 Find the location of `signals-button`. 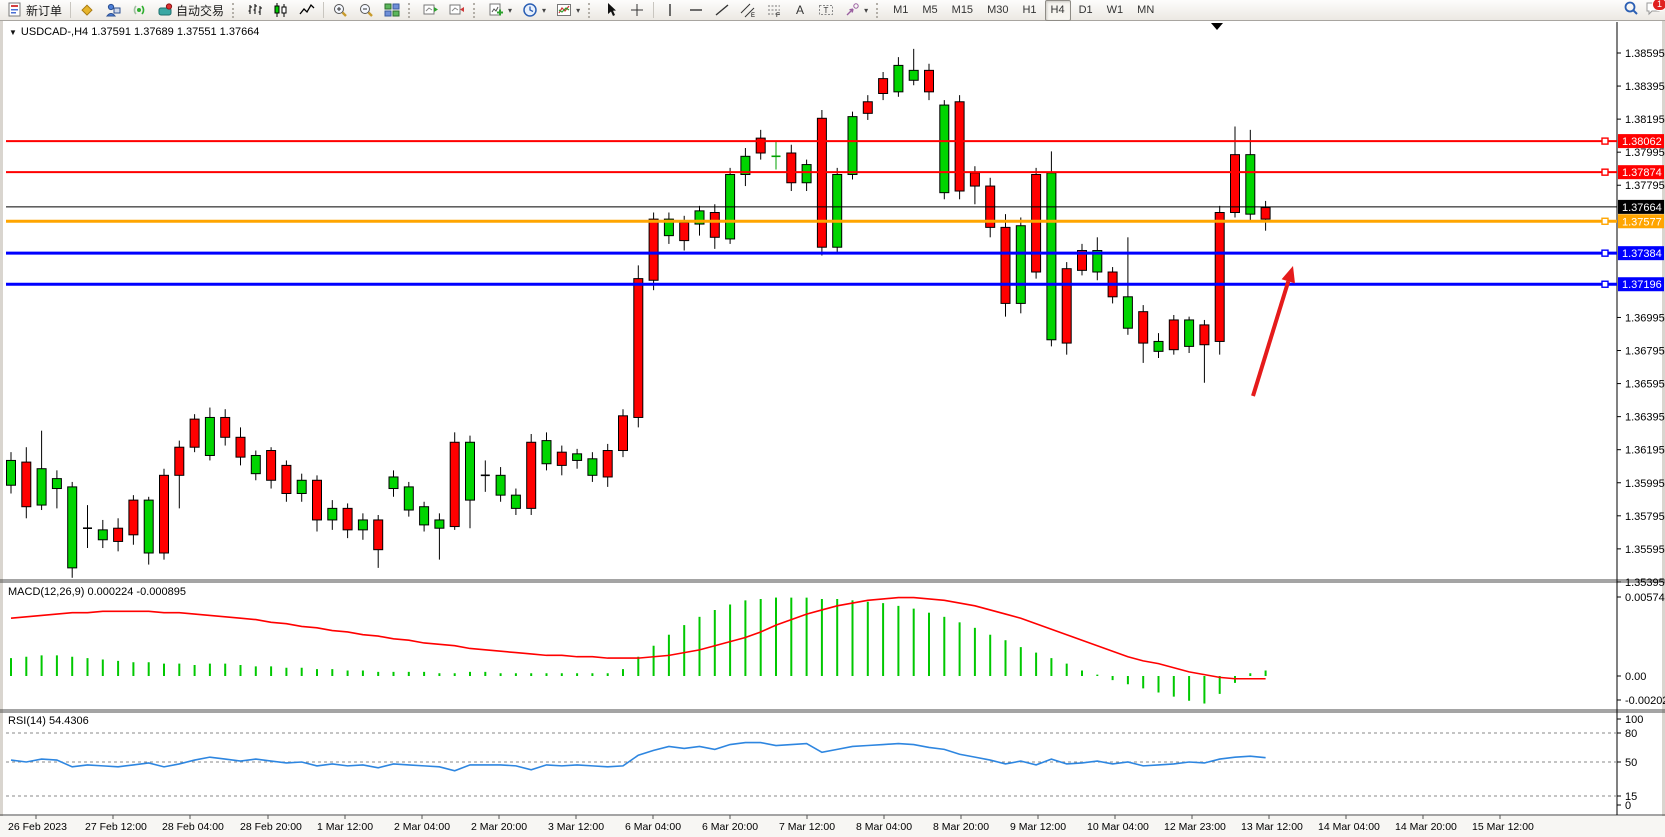

signals-button is located at coordinates (139, 10).